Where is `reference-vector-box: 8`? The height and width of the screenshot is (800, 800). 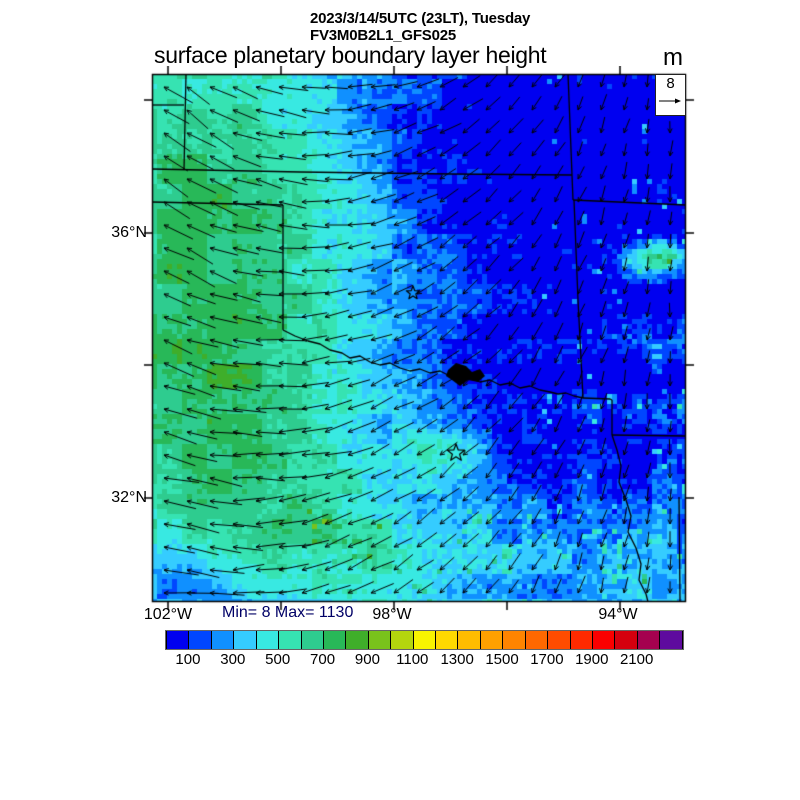
reference-vector-box: 8 is located at coordinates (670, 95).